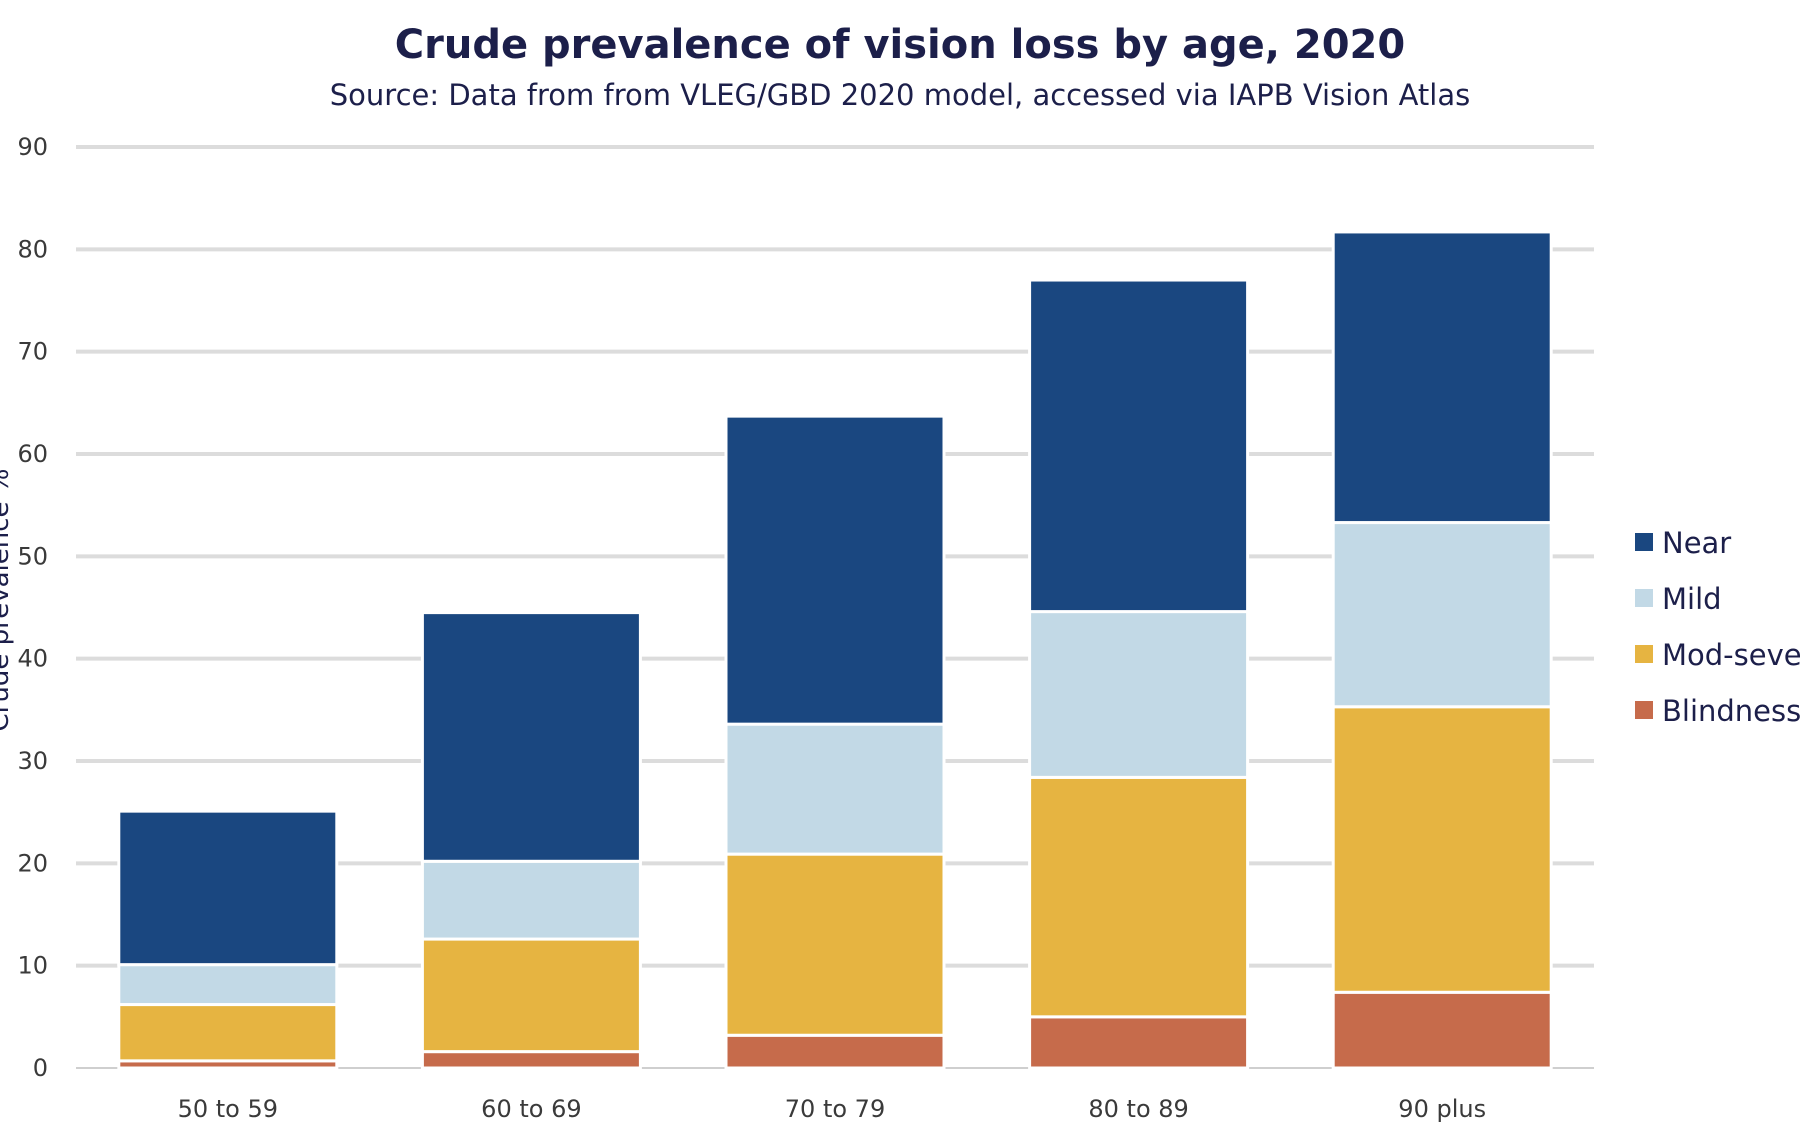  What do you see at coordinates (32, 454) in the screenshot?
I see `y-tick-label: 60` at bounding box center [32, 454].